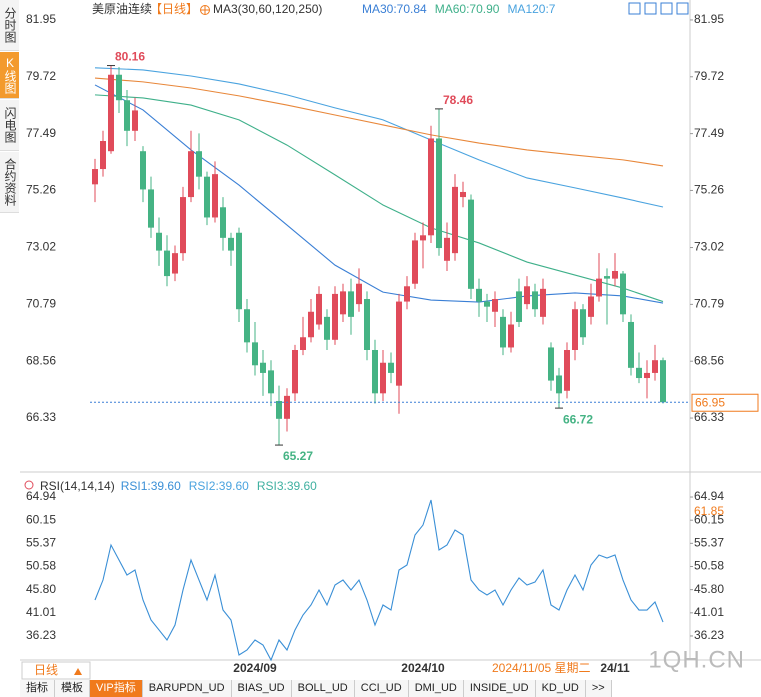 The image size is (761, 697). I want to click on x-tick-label: 2024/09, so click(255, 668).